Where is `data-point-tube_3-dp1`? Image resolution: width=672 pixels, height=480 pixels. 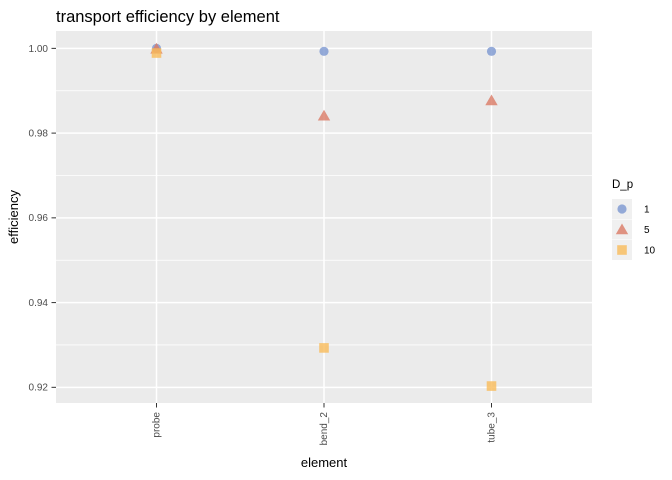
data-point-tube_3-dp1 is located at coordinates (491, 51).